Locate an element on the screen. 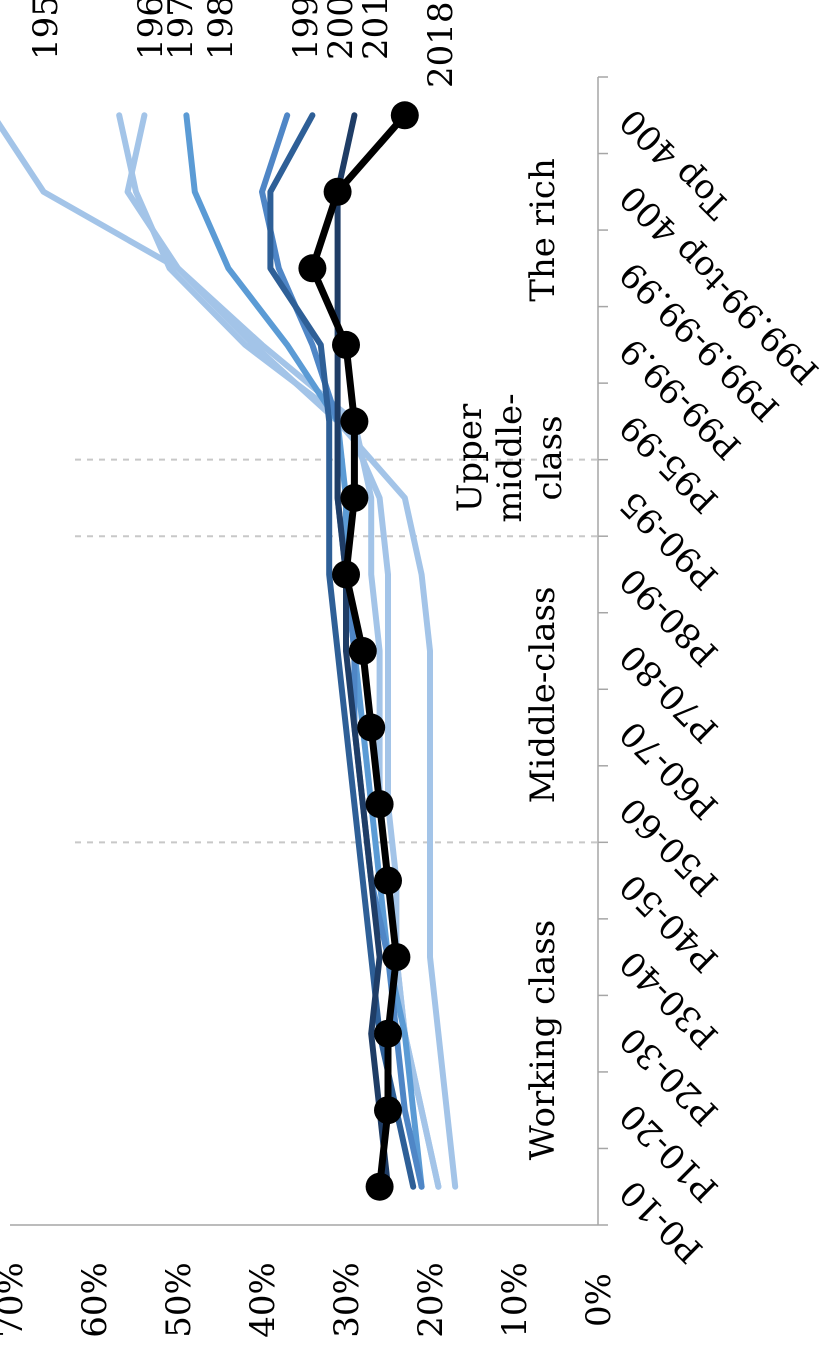 The height and width of the screenshot is (1350, 840). legend-label-1960: 1960 is located at coordinates (151, 30).